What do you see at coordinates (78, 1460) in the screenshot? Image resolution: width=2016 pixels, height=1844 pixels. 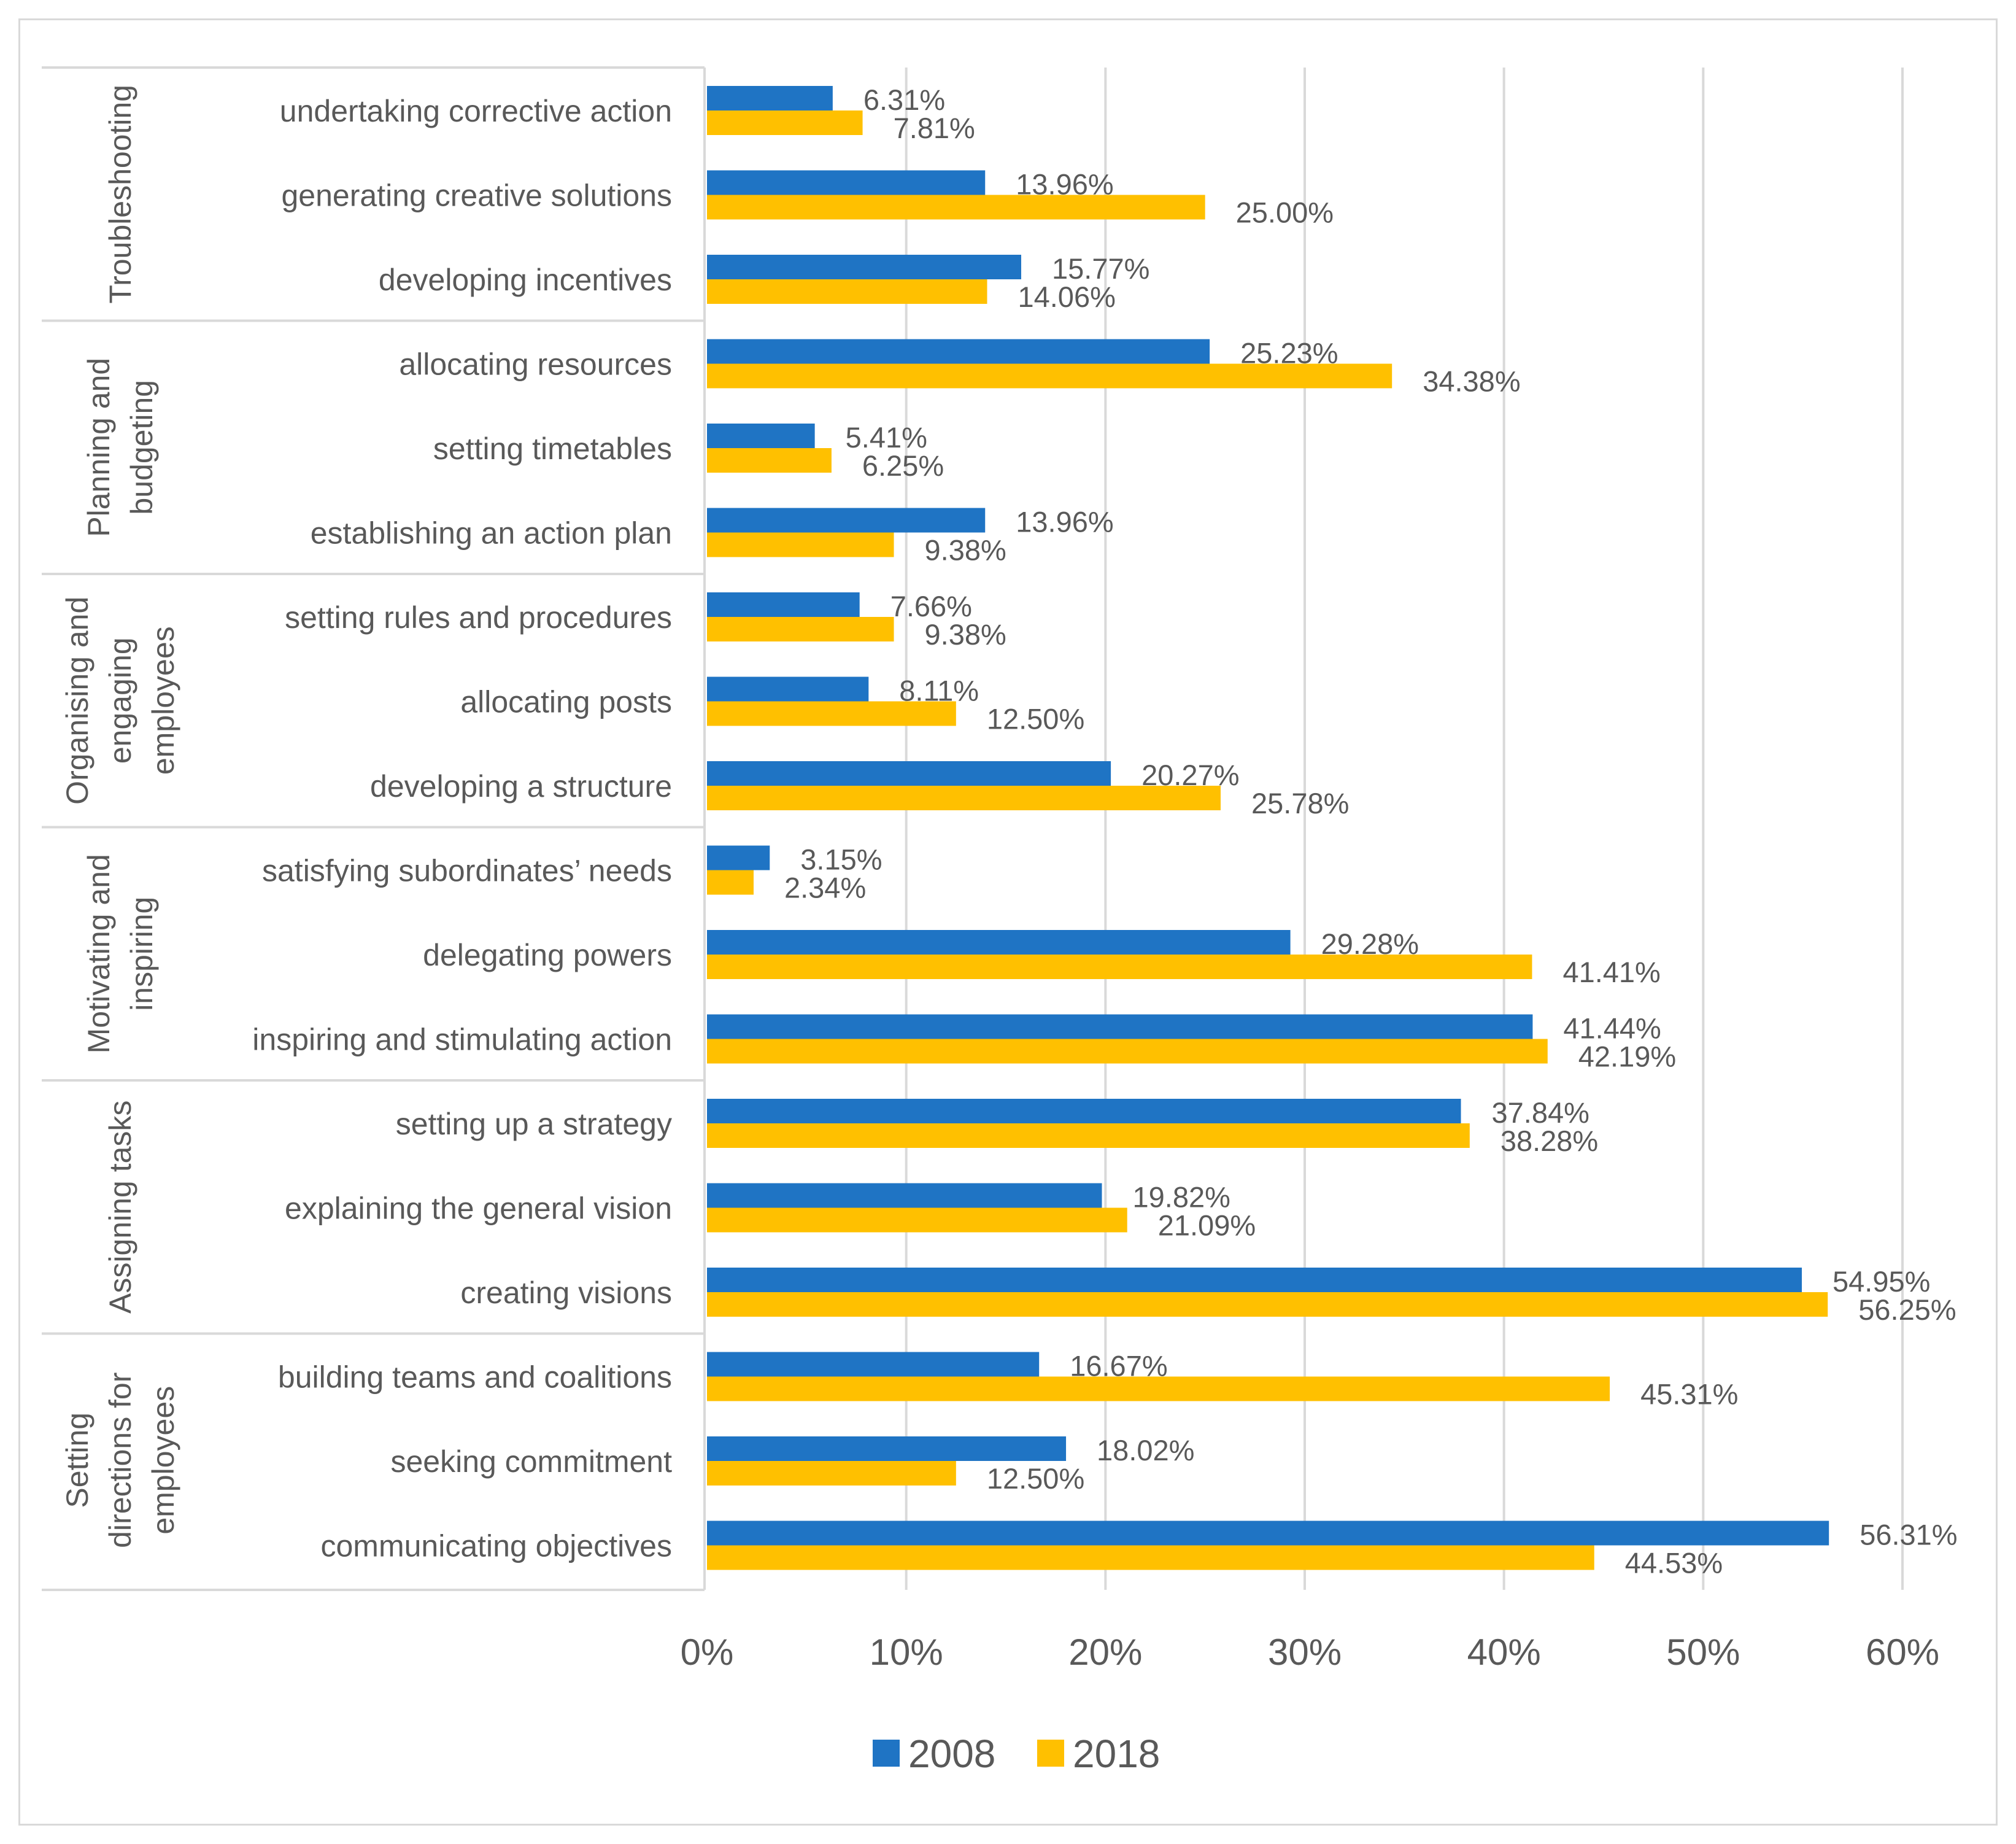 I see `group-label: Setting` at bounding box center [78, 1460].